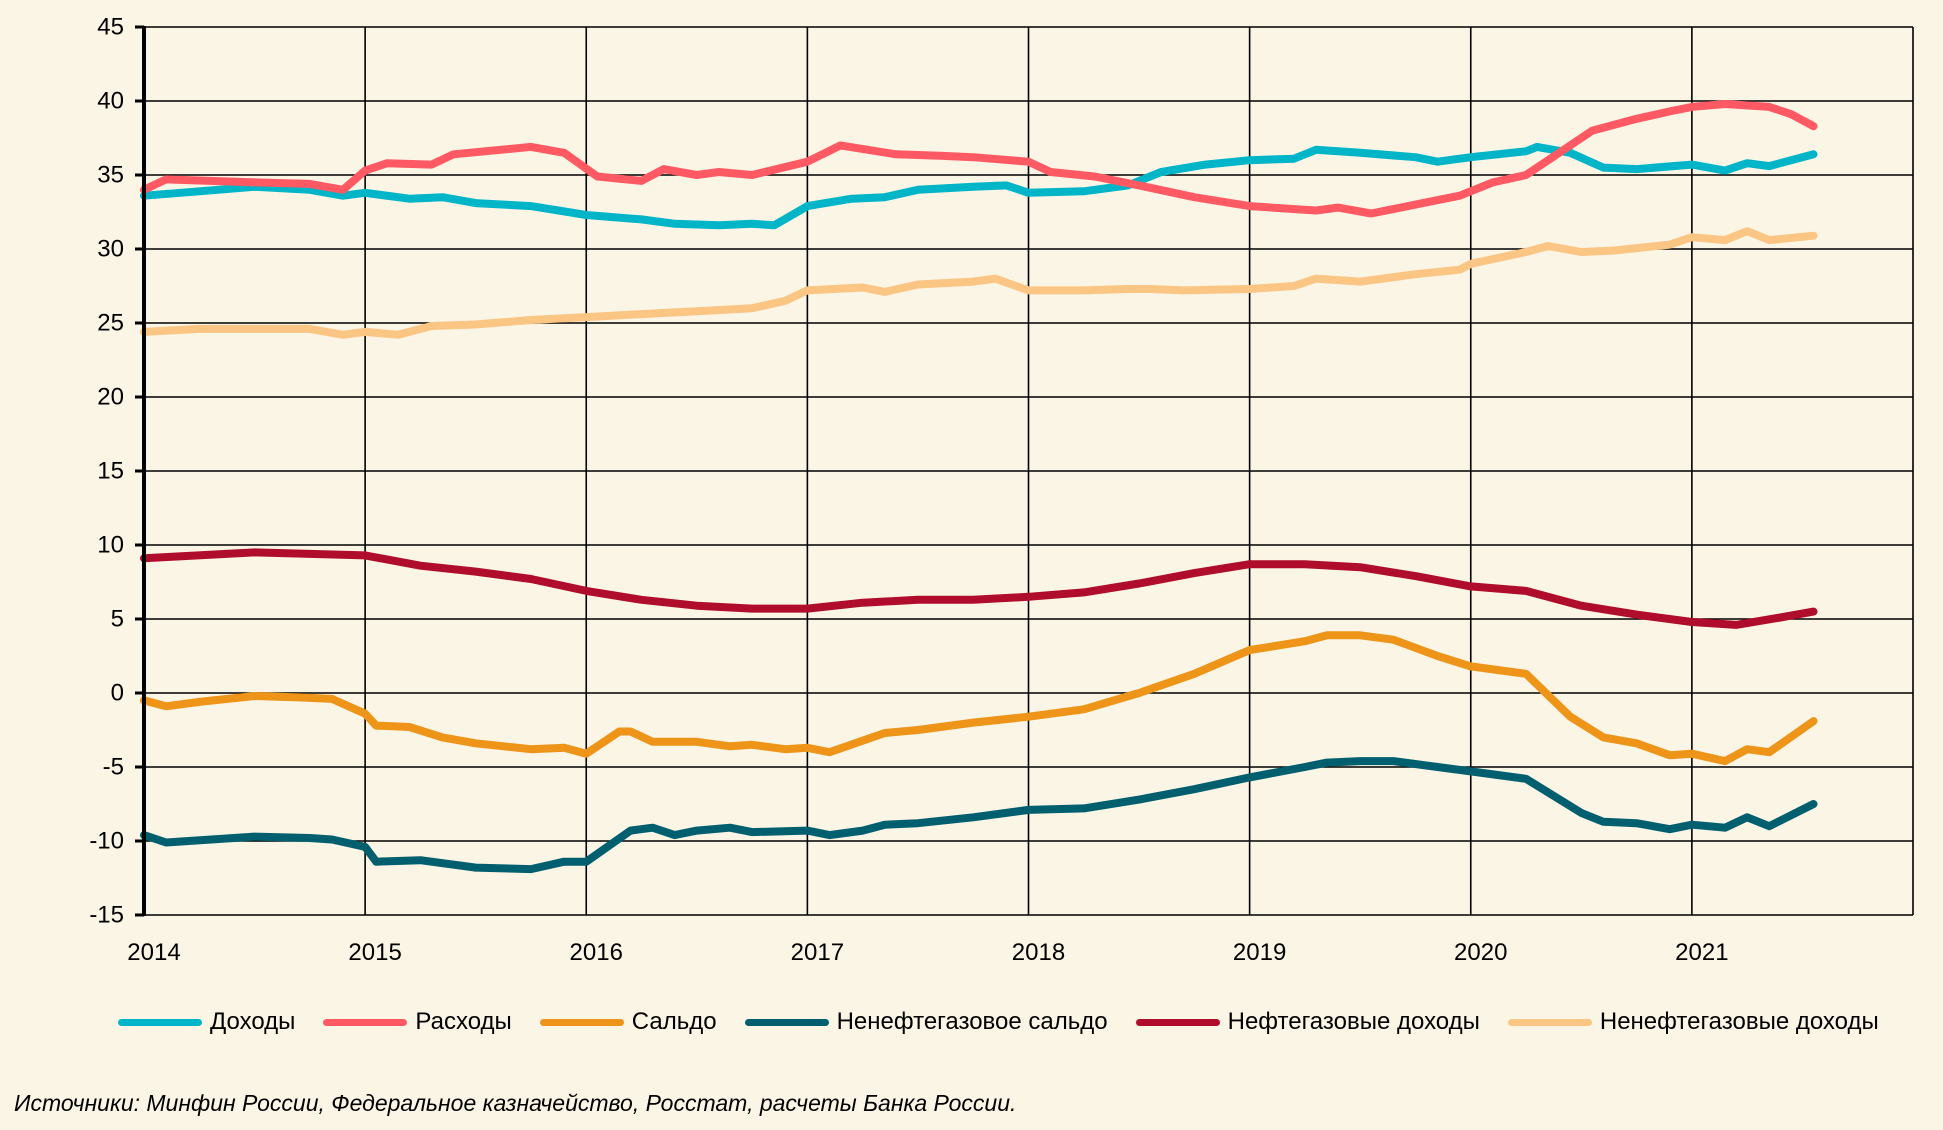 This screenshot has width=1943, height=1130. Describe the element at coordinates (140, 471) in the screenshot. I see `axes` at that location.